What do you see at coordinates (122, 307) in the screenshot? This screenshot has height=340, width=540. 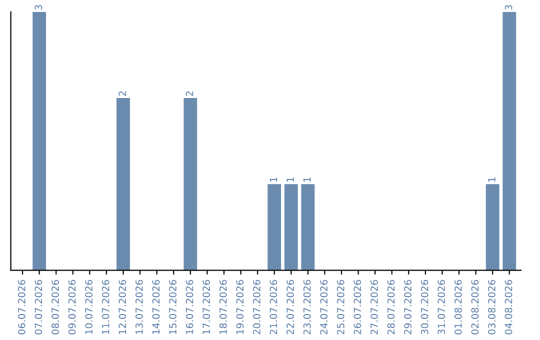 I see `x-tick-label: 12.07.2026` at bounding box center [122, 307].